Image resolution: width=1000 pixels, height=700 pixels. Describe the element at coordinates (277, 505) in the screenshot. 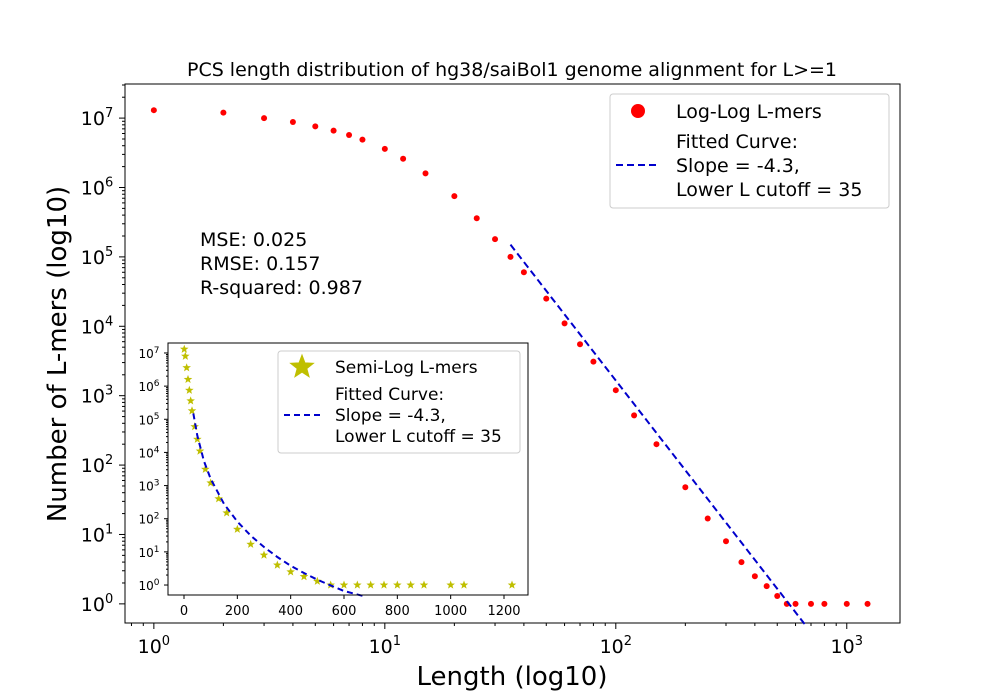

I see `inset-fit-line` at that location.